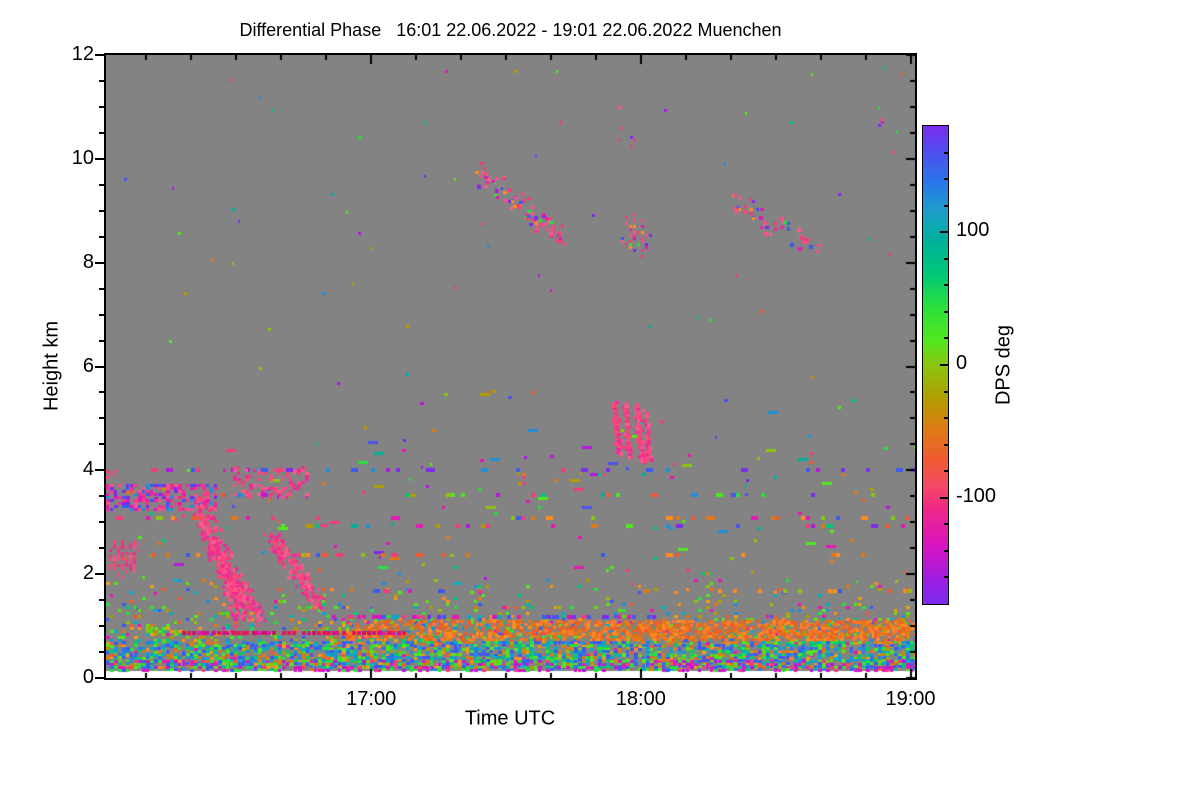 The height and width of the screenshot is (800, 1200). Describe the element at coordinates (88, 469) in the screenshot. I see `y-tick-label: 4` at that location.